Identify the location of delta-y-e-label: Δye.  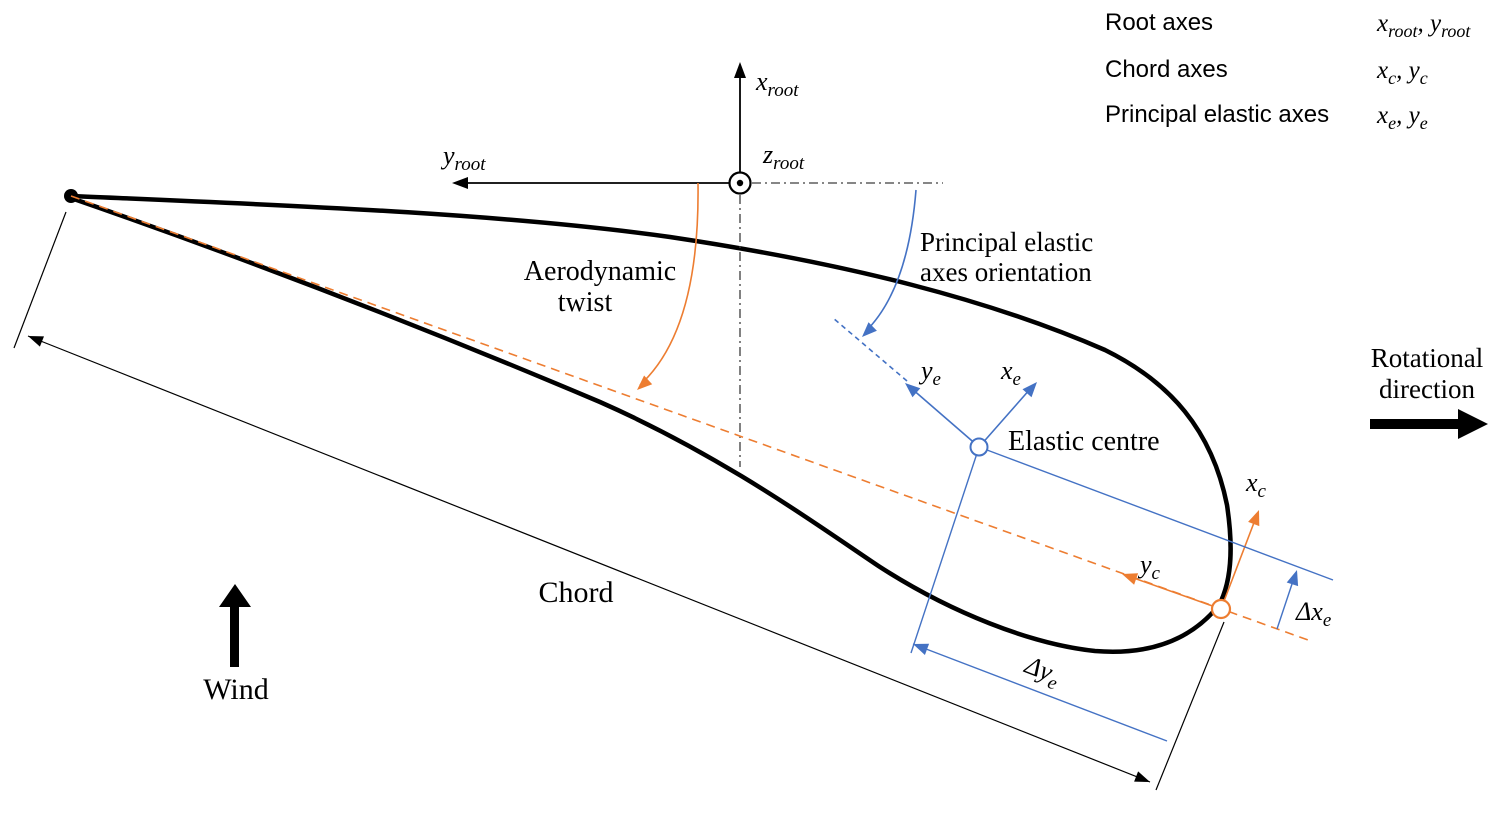
(1042, 672).